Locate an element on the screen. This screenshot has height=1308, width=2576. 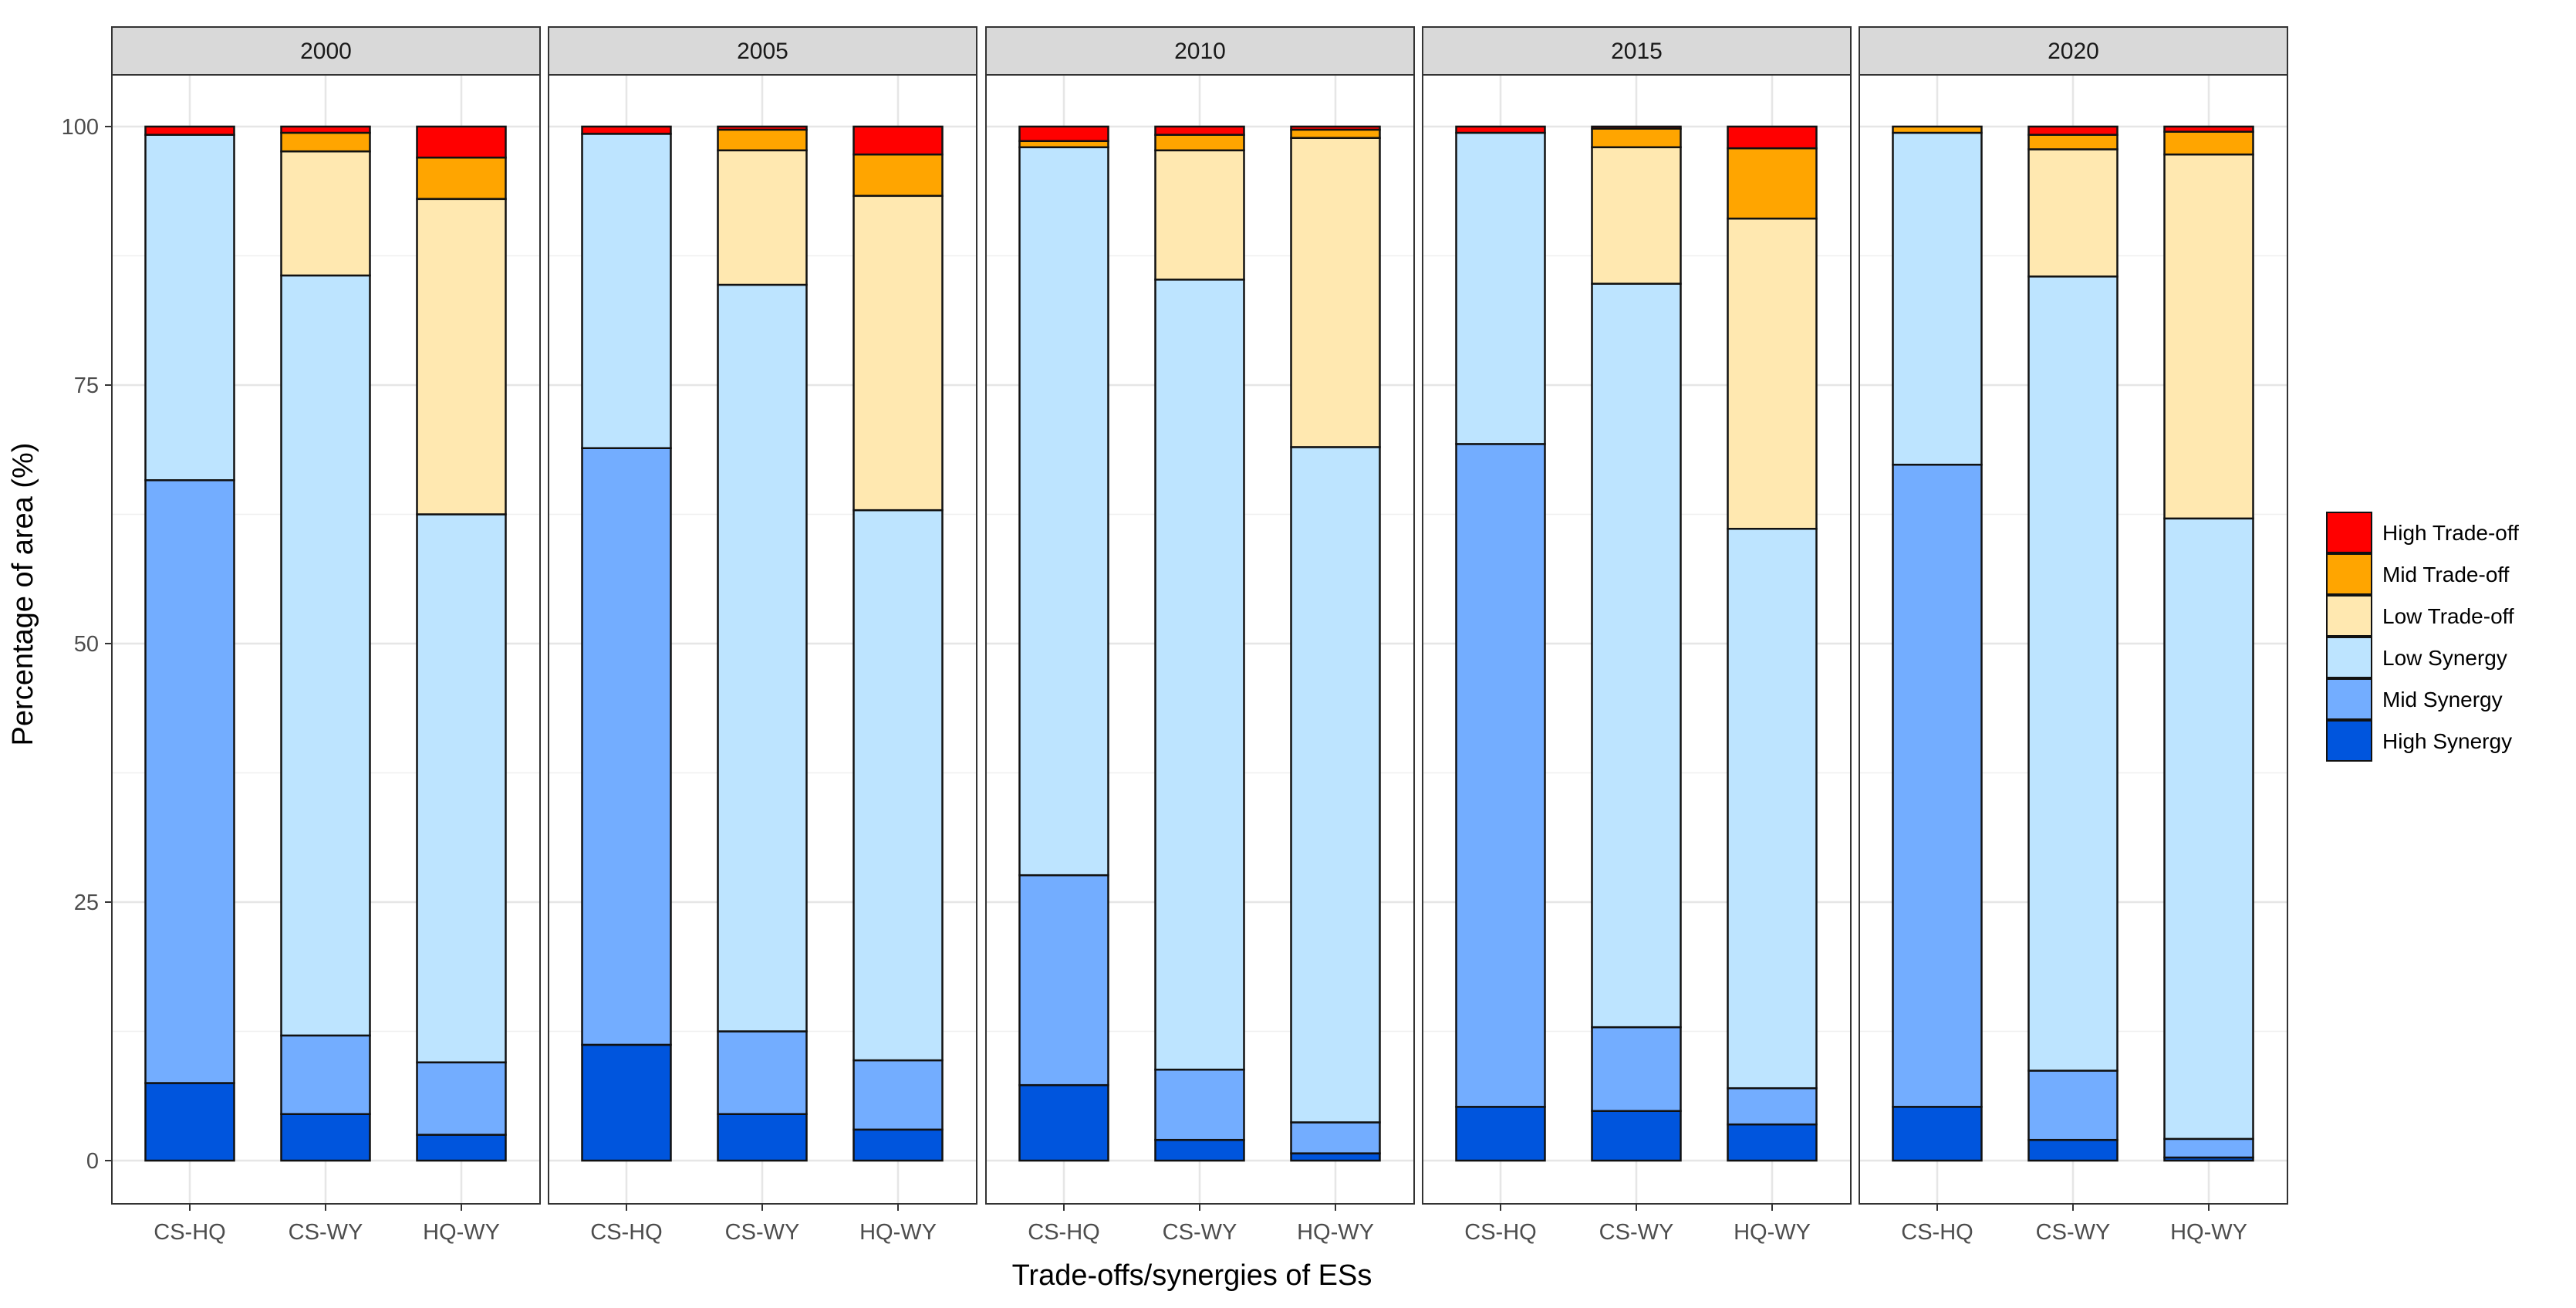
bar-2005-HQ-WY is located at coordinates (898, 643).